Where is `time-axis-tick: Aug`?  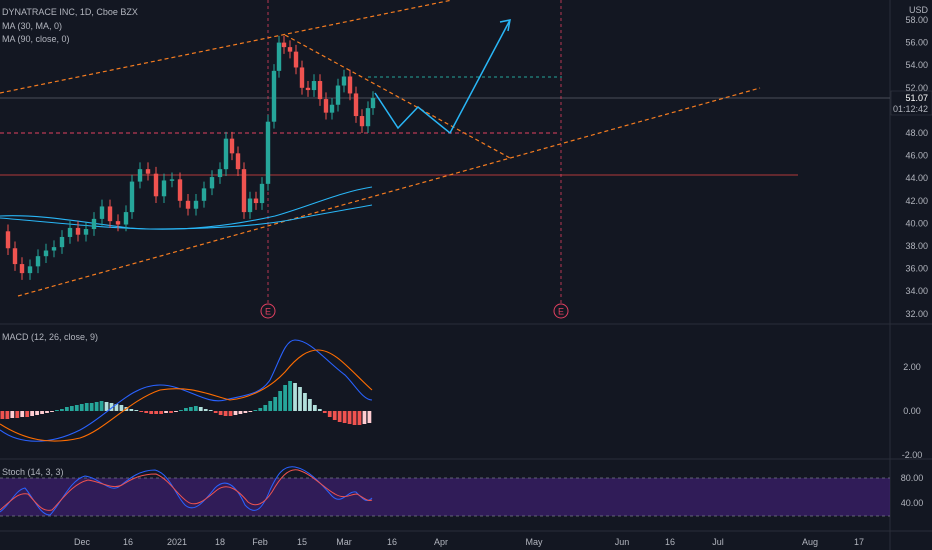
time-axis-tick: Aug is located at coordinates (810, 542).